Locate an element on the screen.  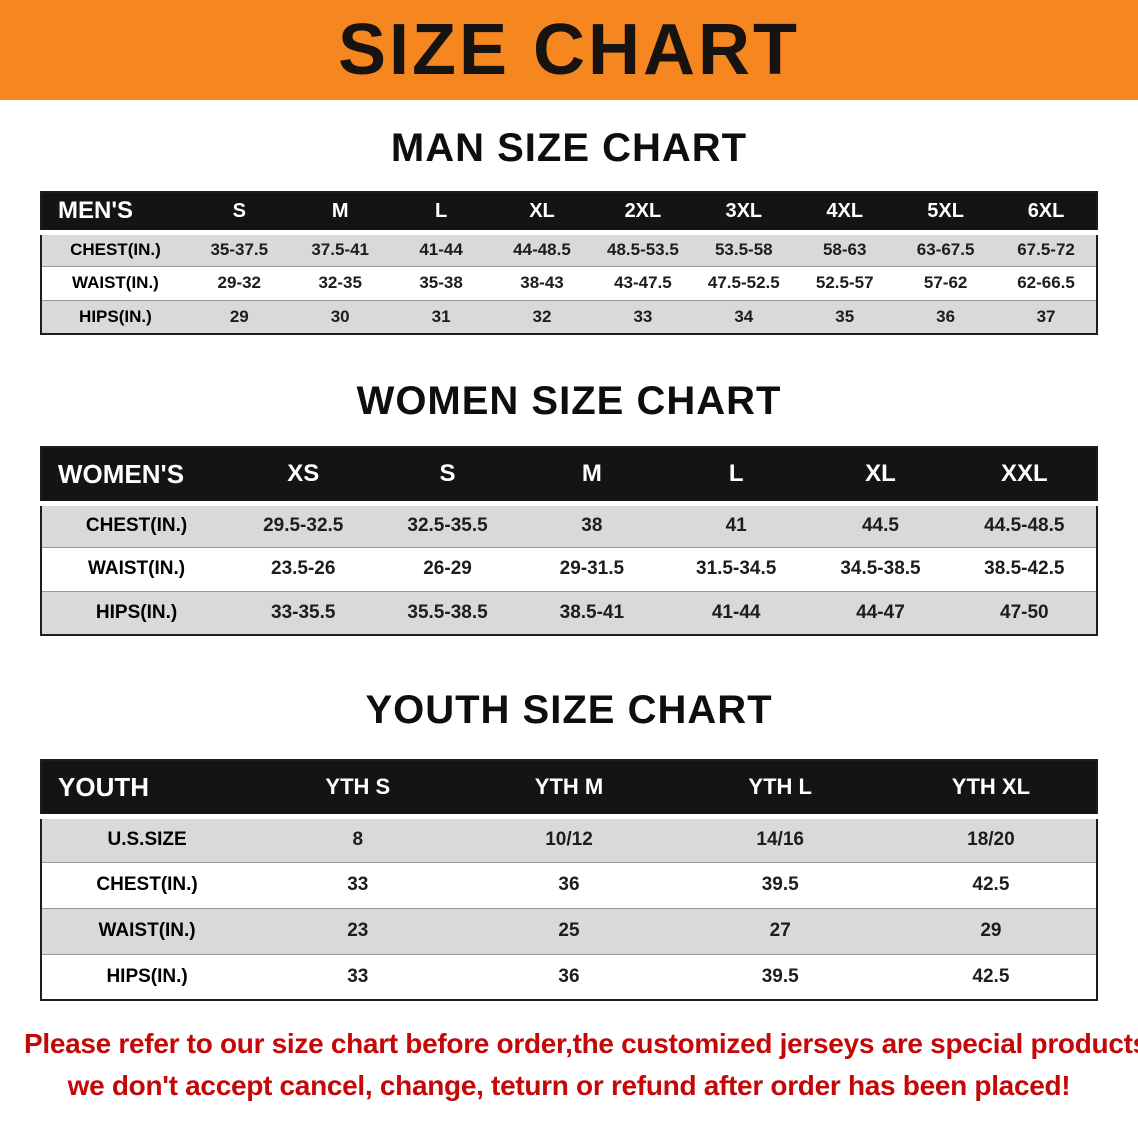
size-value: 10/12 is located at coordinates (569, 839).